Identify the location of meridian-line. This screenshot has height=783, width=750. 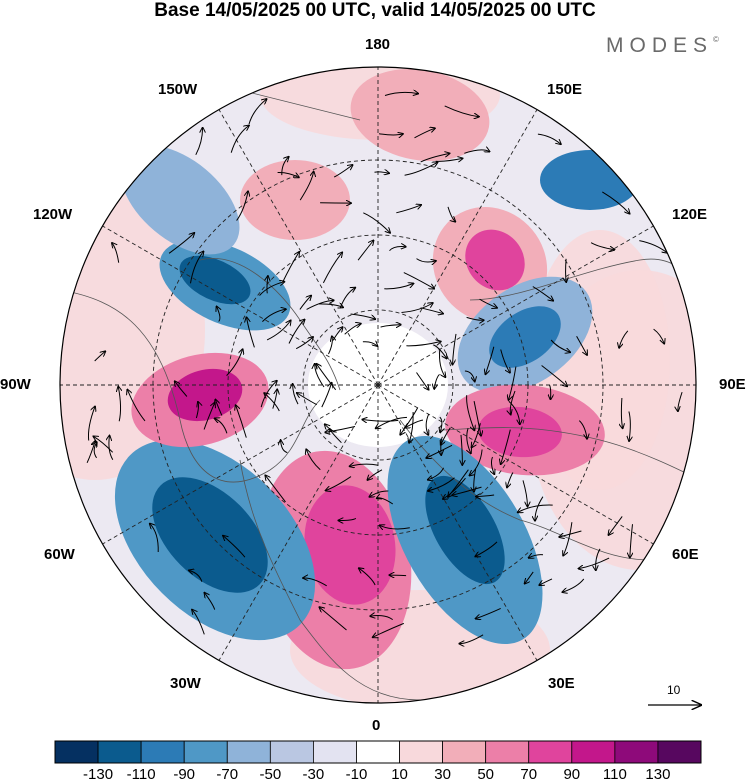
(457, 247).